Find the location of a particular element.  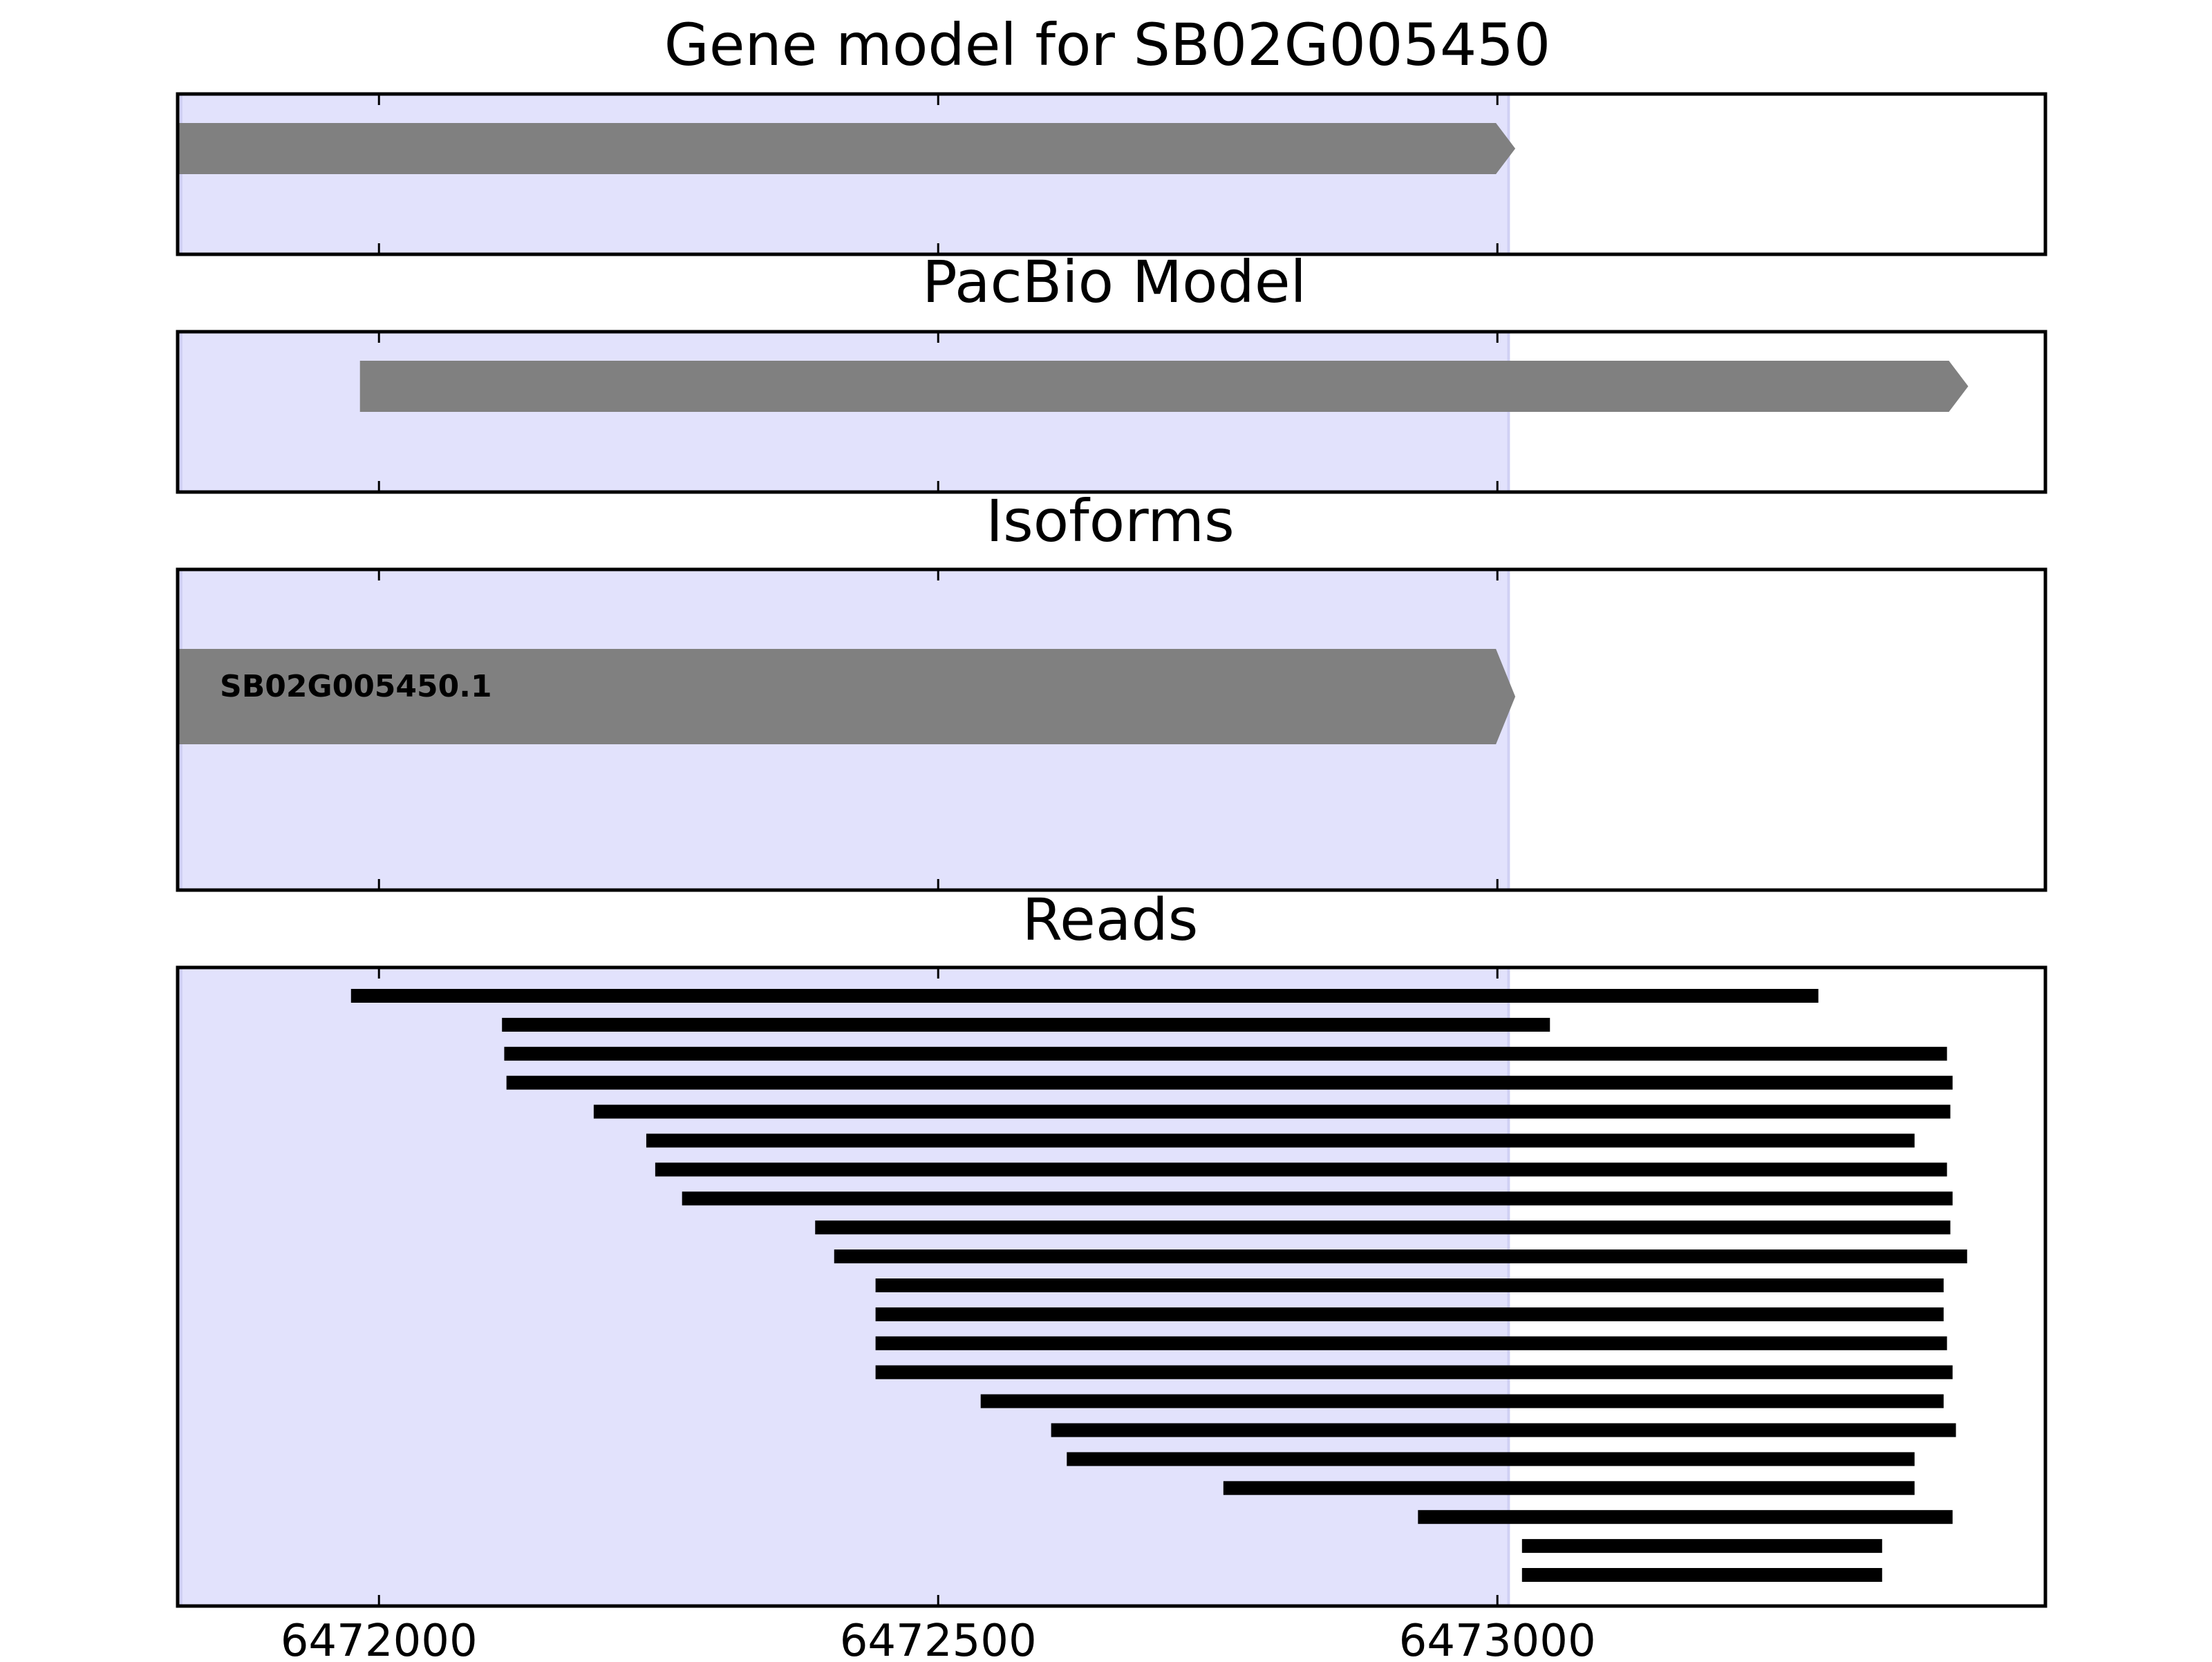

gene-model-ticks is located at coordinates (938, 174).